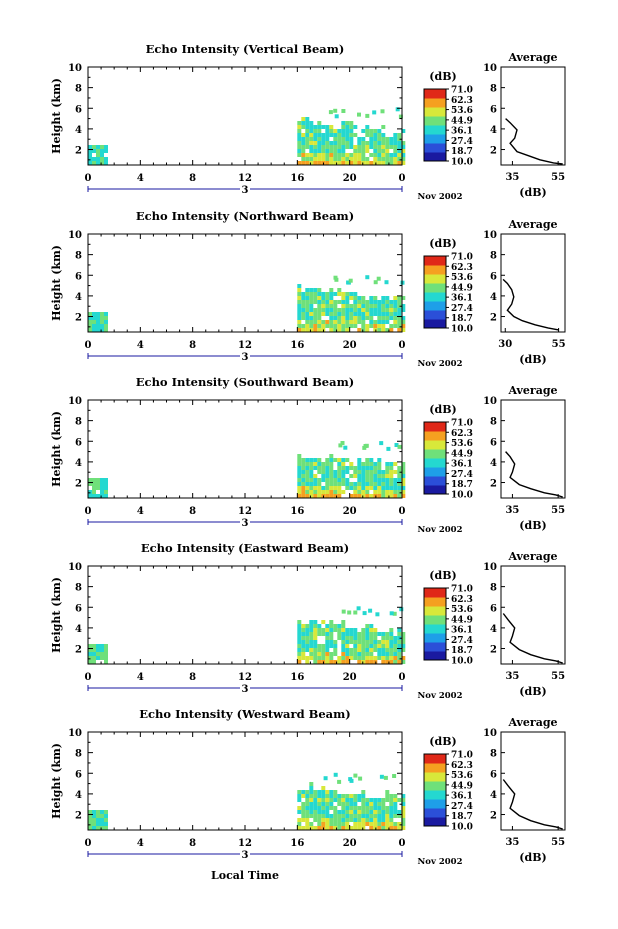  Describe the element at coordinates (533, 116) in the screenshot. I see `avg-frame` at that location.